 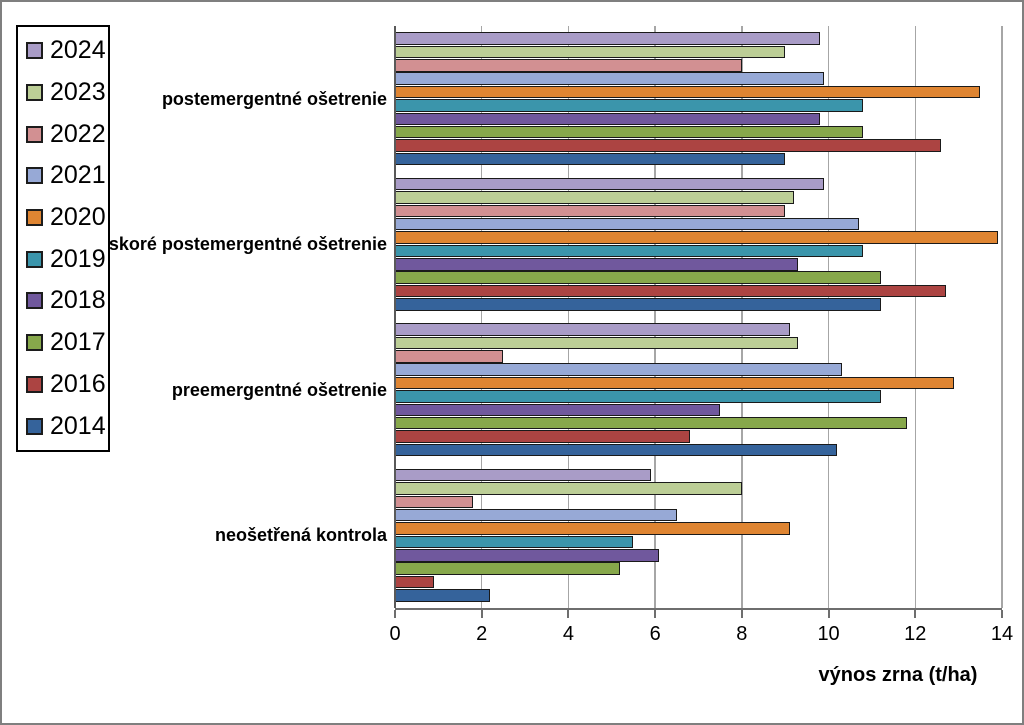 I want to click on legend-item-2017: 2017, so click(x=67, y=342).